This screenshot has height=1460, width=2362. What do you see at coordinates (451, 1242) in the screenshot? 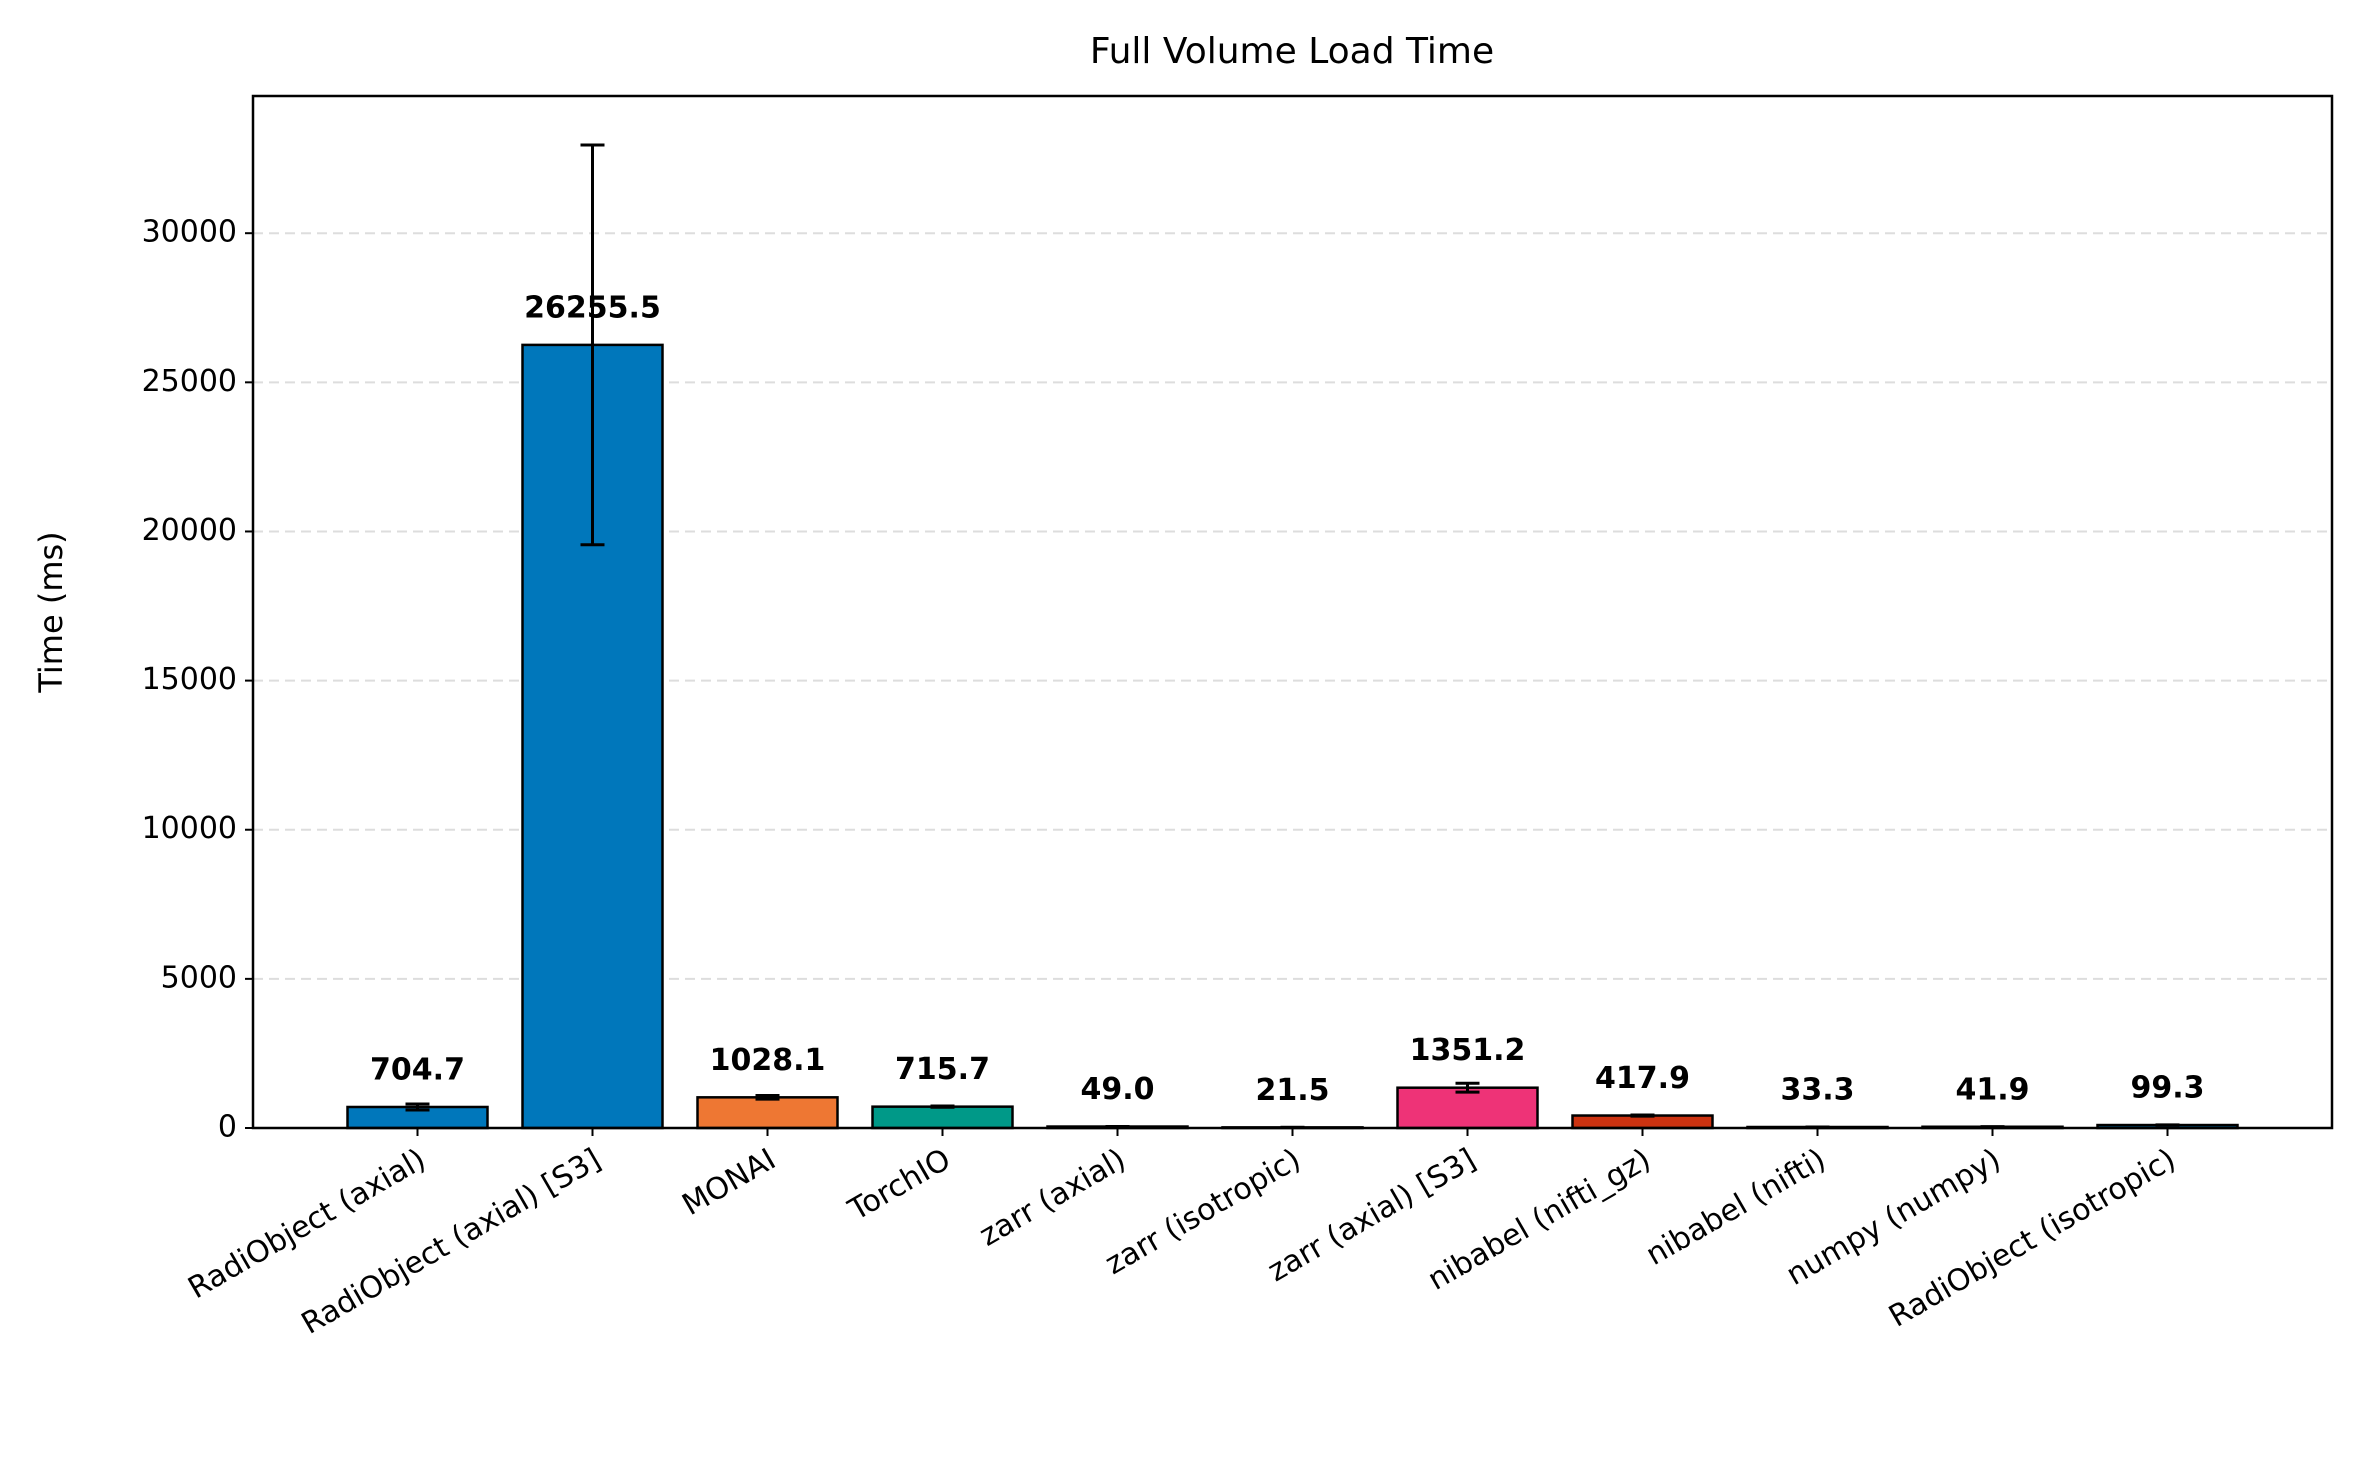
I see `x-tick-label: RadiObject (axial) [S3]` at bounding box center [451, 1242].